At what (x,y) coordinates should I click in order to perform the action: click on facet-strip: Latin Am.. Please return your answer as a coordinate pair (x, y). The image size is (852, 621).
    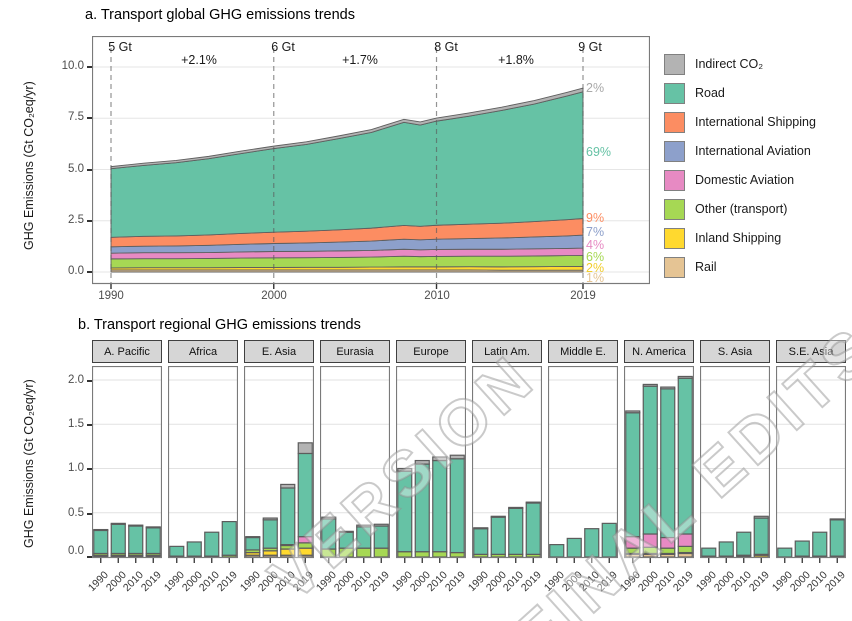
    Looking at the image, I should click on (507, 351).